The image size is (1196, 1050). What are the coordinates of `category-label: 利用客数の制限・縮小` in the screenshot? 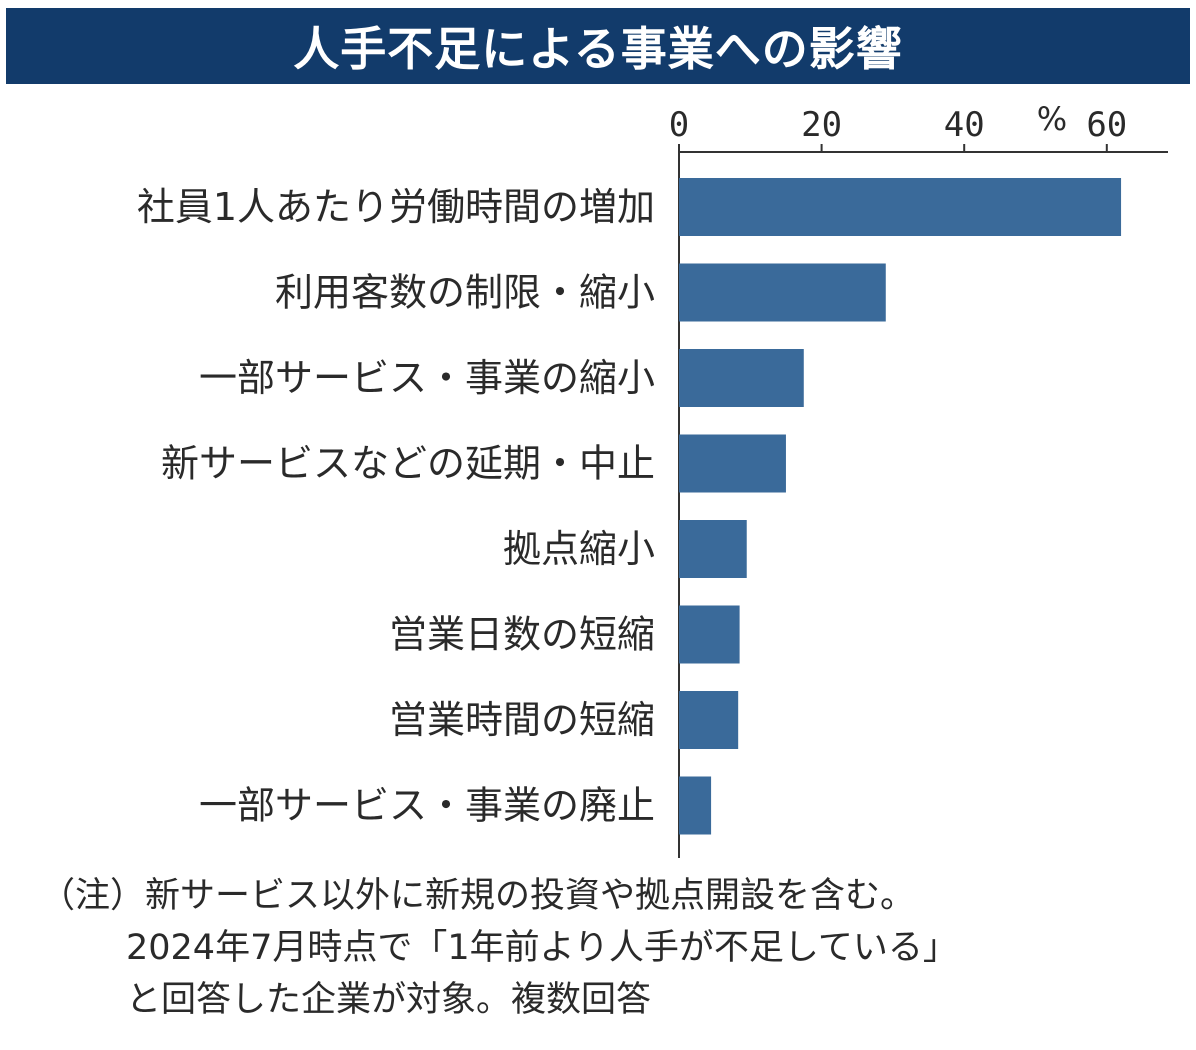 It's located at (465, 293).